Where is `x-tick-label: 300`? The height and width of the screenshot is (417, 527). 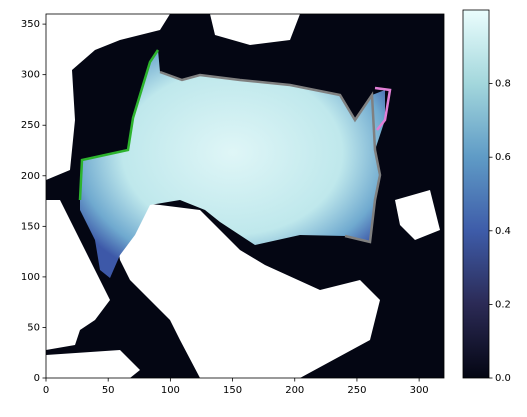 x-tick-label: 300 is located at coordinates (419, 390).